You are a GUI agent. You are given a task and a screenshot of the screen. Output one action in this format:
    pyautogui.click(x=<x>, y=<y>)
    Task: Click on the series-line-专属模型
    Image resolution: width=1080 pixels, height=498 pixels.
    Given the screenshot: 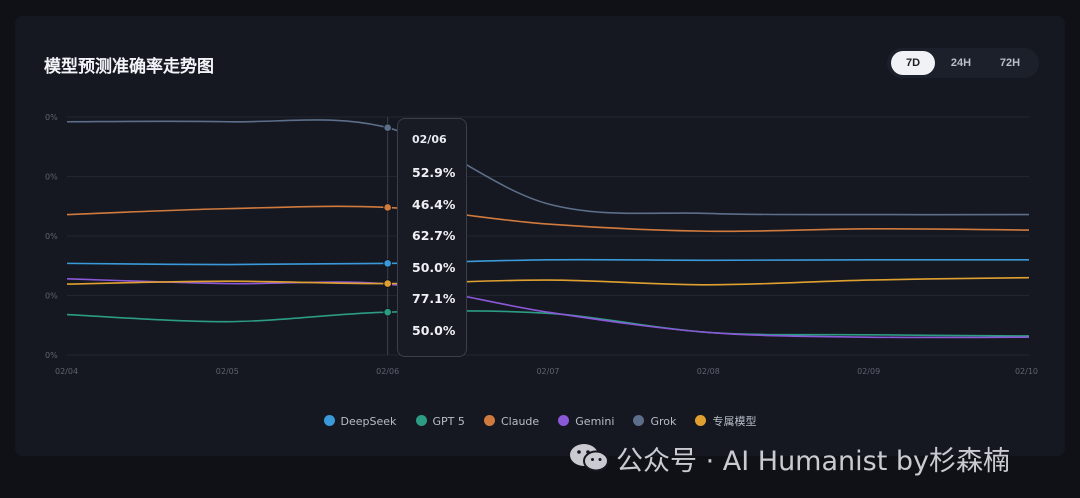 What is the action you would take?
    pyautogui.click(x=548, y=281)
    